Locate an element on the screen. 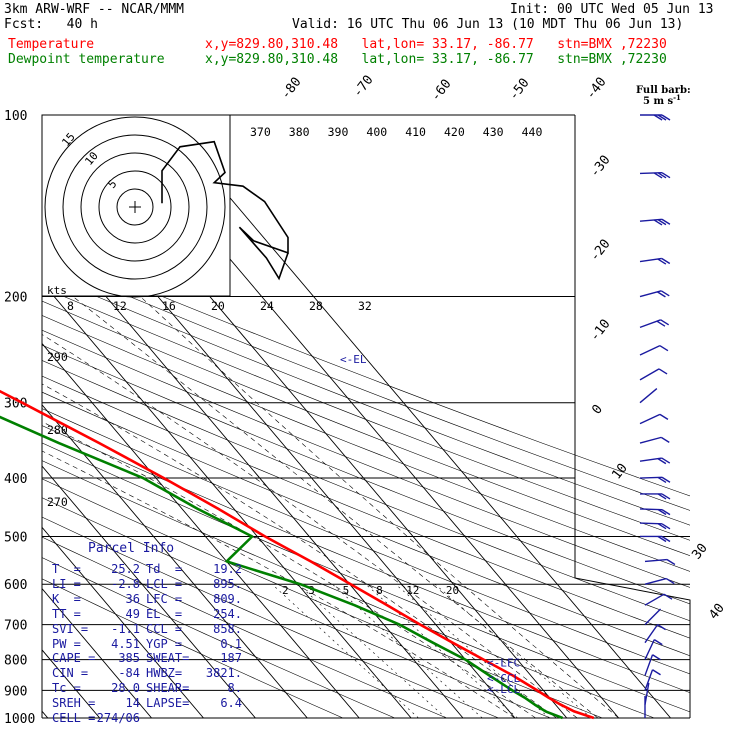  parcel-v1: 36 is located at coordinates (132, 598).